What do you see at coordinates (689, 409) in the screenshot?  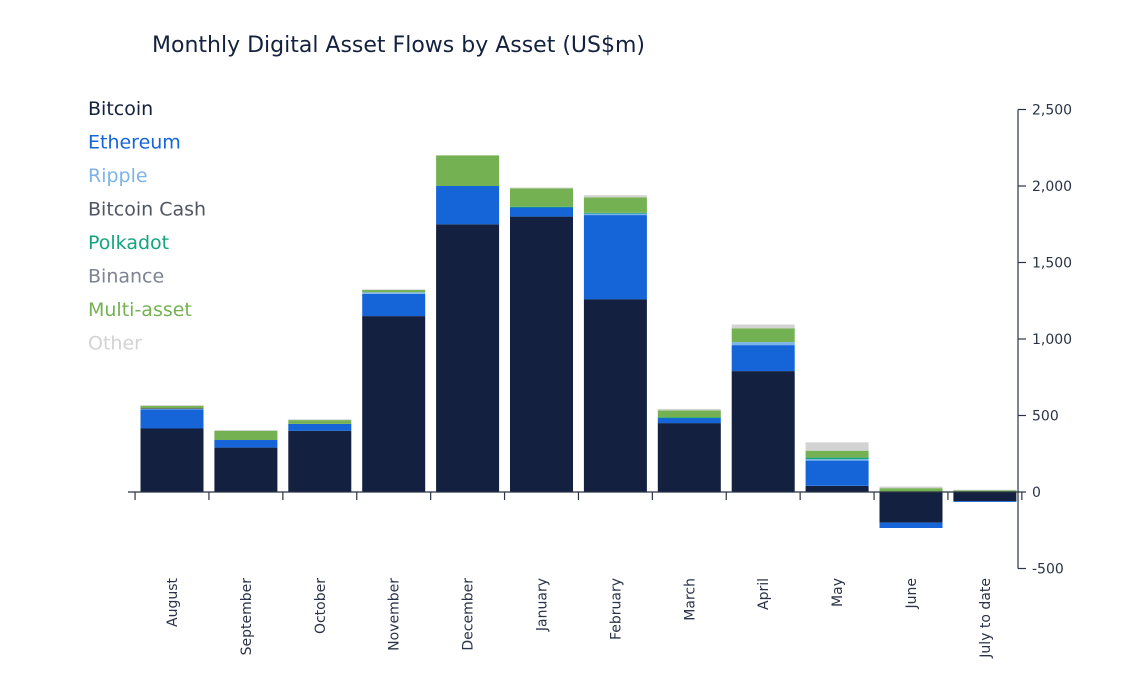 I see `bar-march-other` at bounding box center [689, 409].